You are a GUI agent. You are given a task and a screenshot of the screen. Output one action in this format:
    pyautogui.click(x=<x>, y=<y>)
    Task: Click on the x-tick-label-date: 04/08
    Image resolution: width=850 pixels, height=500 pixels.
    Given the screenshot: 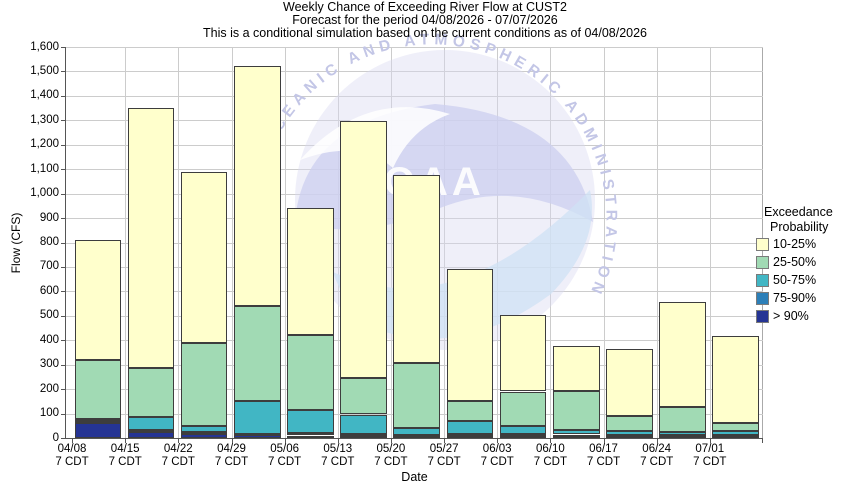 What is the action you would take?
    pyautogui.click(x=72, y=449)
    